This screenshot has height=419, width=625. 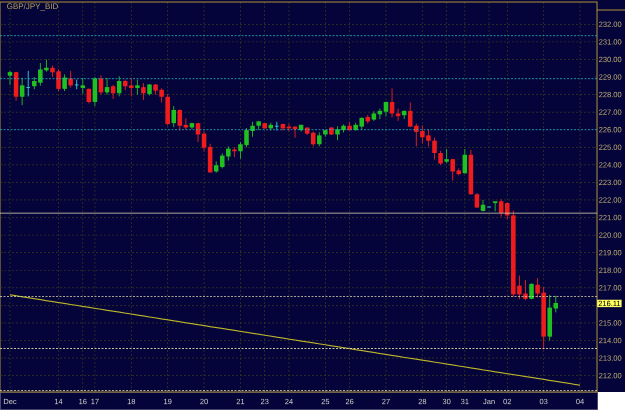 What do you see at coordinates (32, 7) in the screenshot?
I see `chart-title: GBP/JPY_BID` at bounding box center [32, 7].